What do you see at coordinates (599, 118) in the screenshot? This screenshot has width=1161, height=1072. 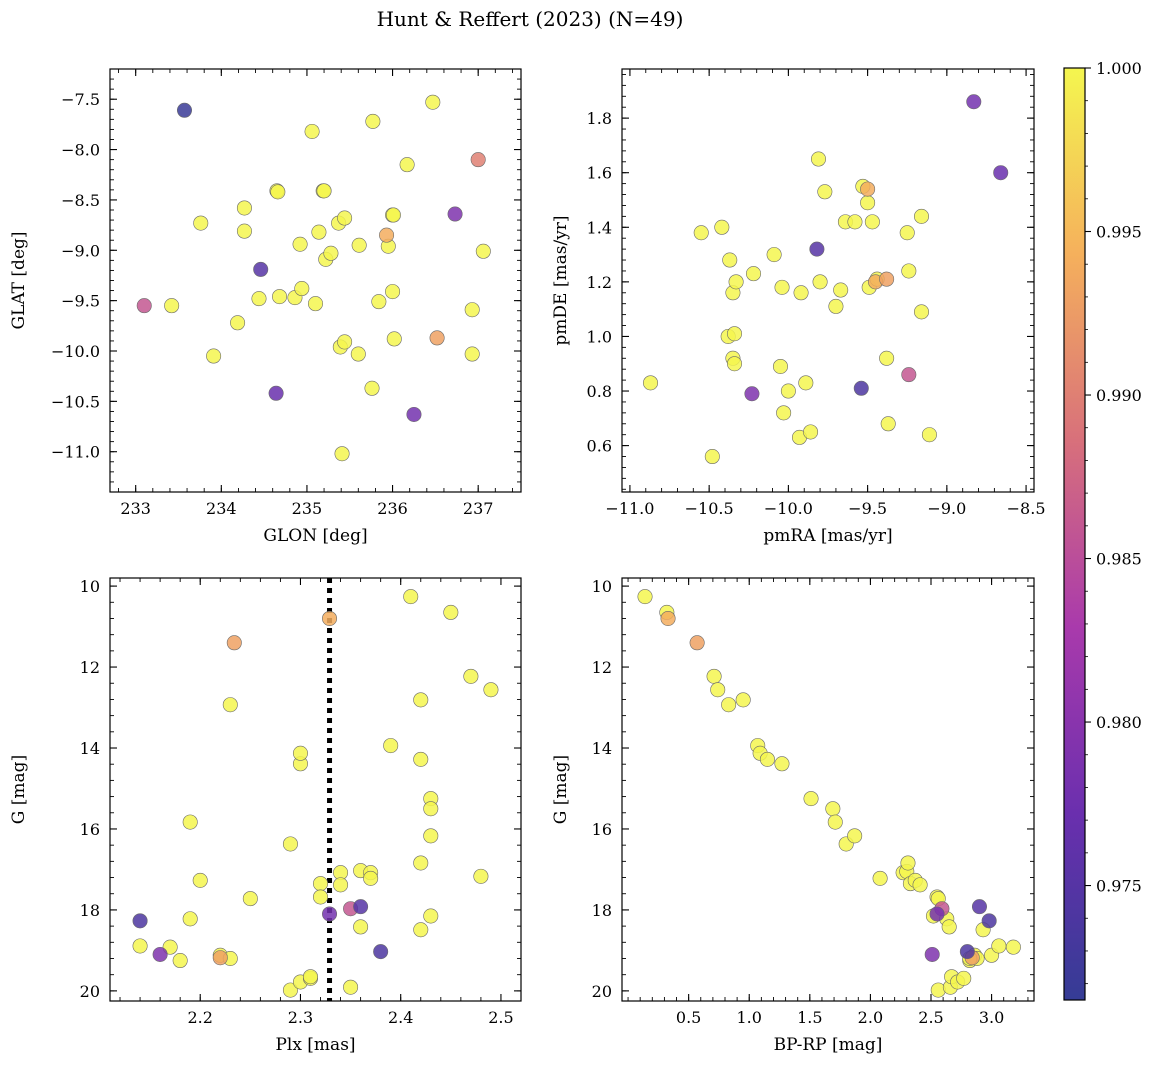 I see `y-tick-label: 1.8` at bounding box center [599, 118].